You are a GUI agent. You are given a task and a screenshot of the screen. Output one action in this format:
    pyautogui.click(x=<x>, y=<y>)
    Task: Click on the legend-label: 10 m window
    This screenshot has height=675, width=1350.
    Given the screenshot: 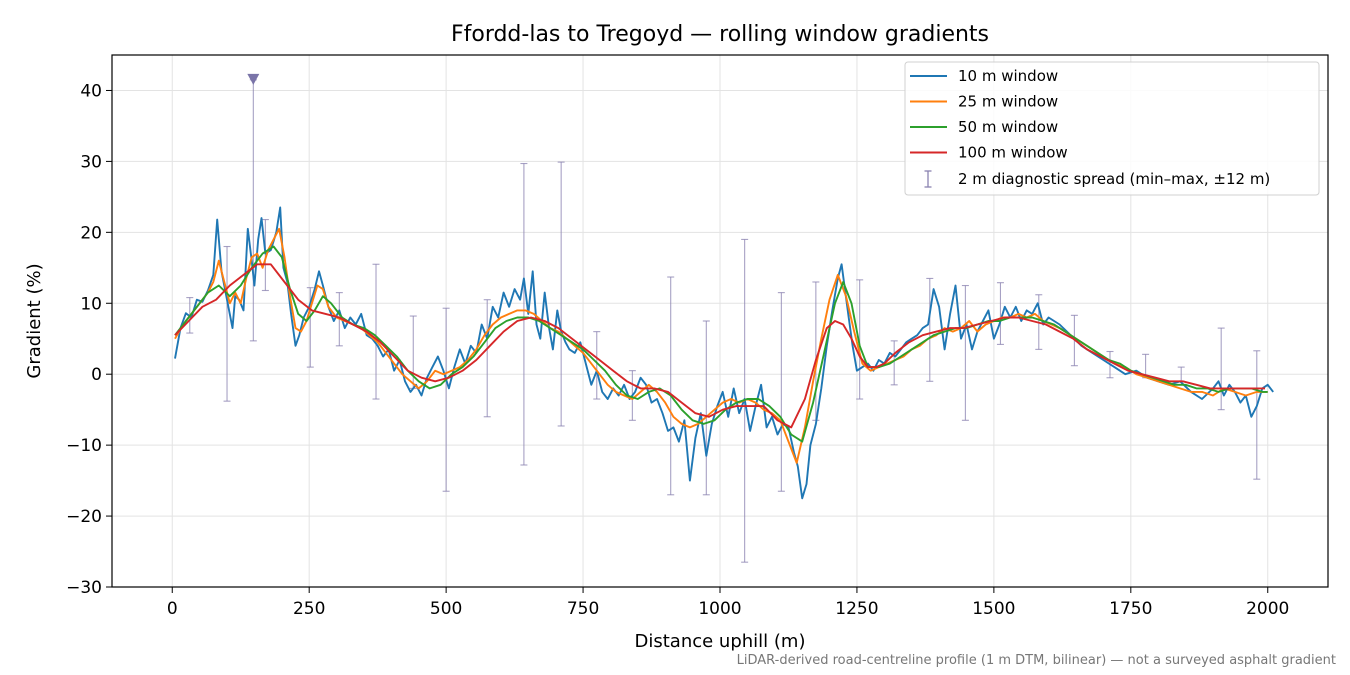 What is the action you would take?
    pyautogui.click(x=1008, y=76)
    